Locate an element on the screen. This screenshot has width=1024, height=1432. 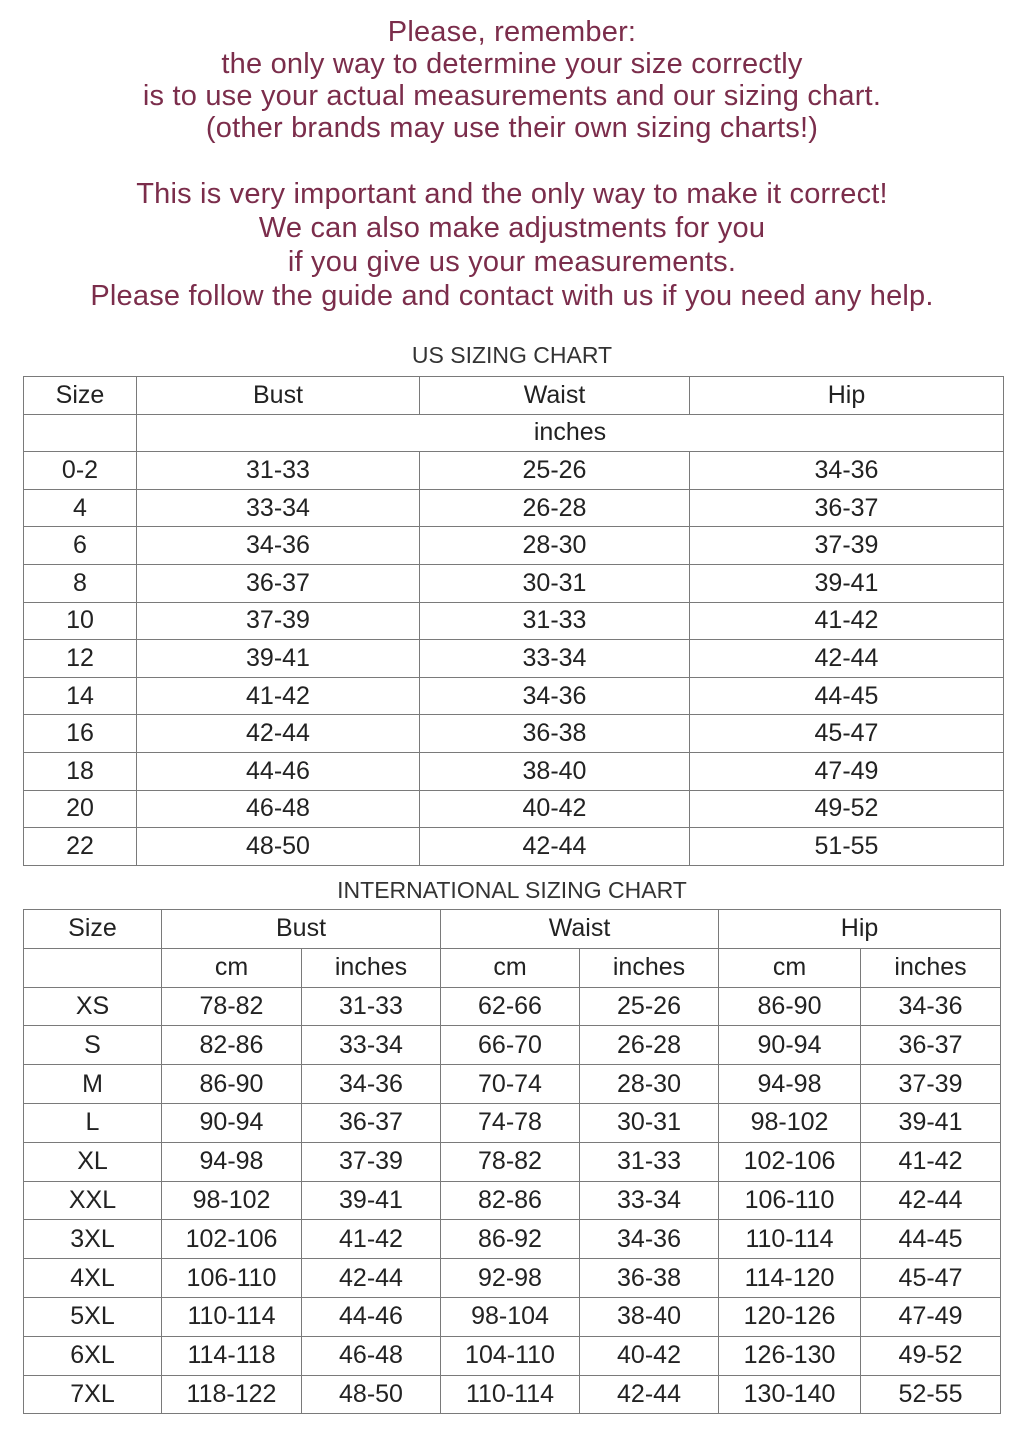
size-cell: XXL is located at coordinates (92, 1200).